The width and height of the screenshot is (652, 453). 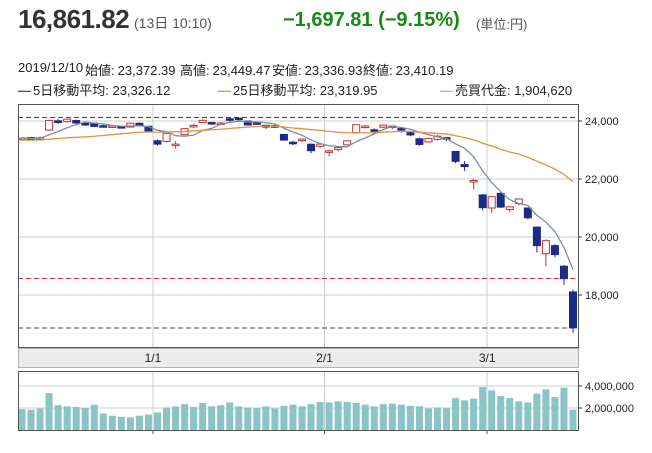 I want to click on turnover-swatch: —, so click(x=446, y=90).